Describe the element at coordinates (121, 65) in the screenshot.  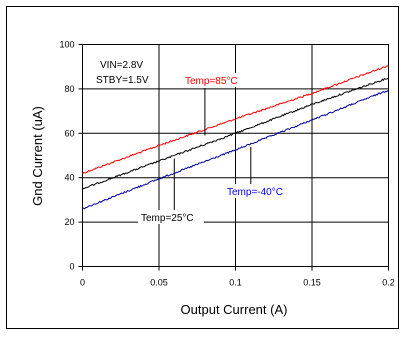
I see `annotation-vin: VIN=2.8V` at that location.